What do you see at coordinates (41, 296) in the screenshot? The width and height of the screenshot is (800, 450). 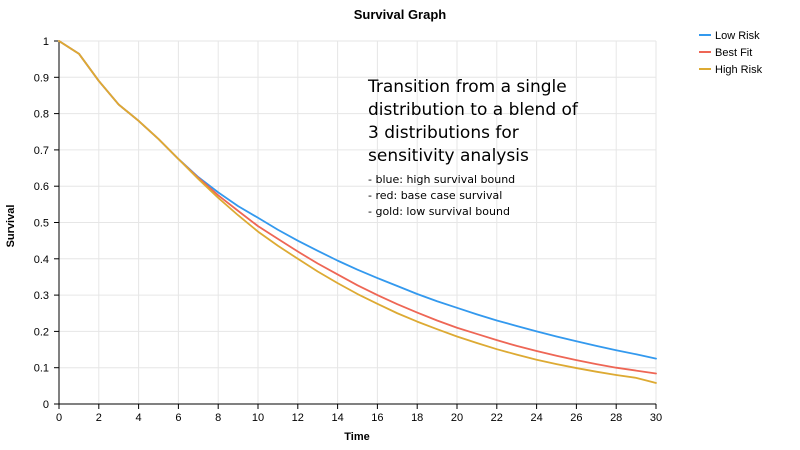 I see `y-tick-label: 0.3` at bounding box center [41, 296].